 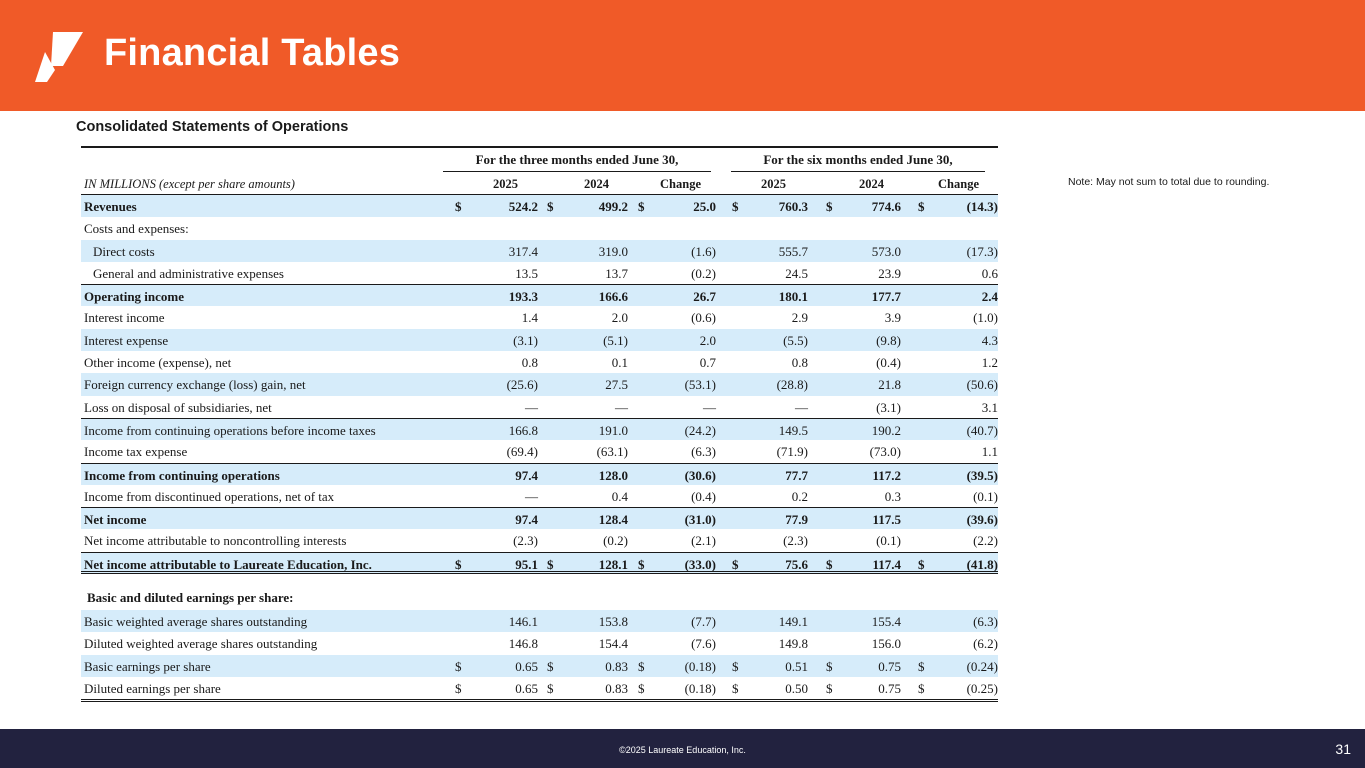 I want to click on cell-value: 128.1, so click(x=613, y=564).